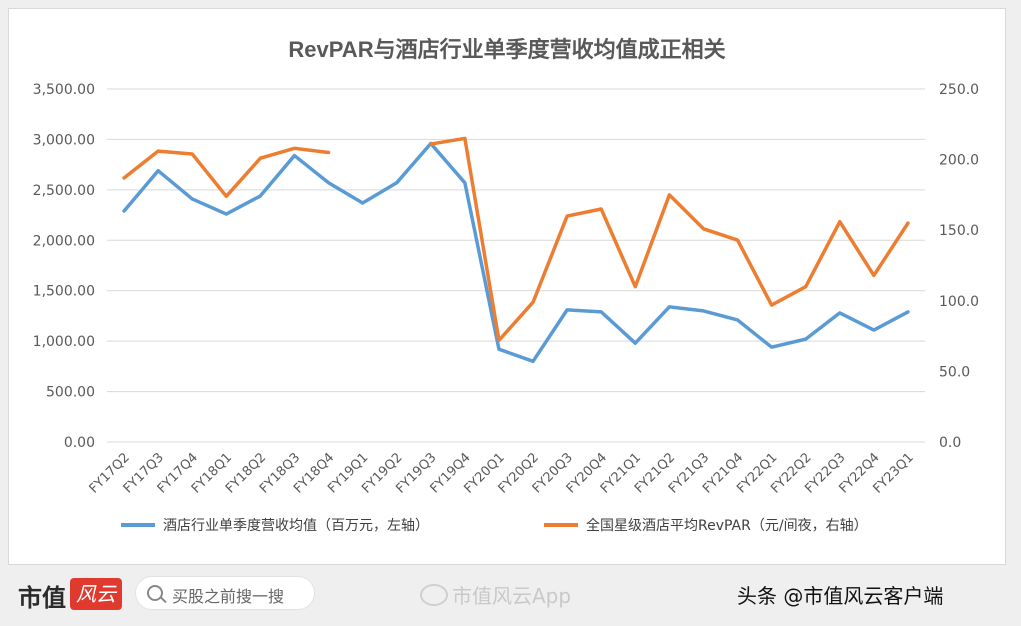 The width and height of the screenshot is (1021, 626). I want to click on weibo-watermark-text: 市值风云App, so click(512, 596).